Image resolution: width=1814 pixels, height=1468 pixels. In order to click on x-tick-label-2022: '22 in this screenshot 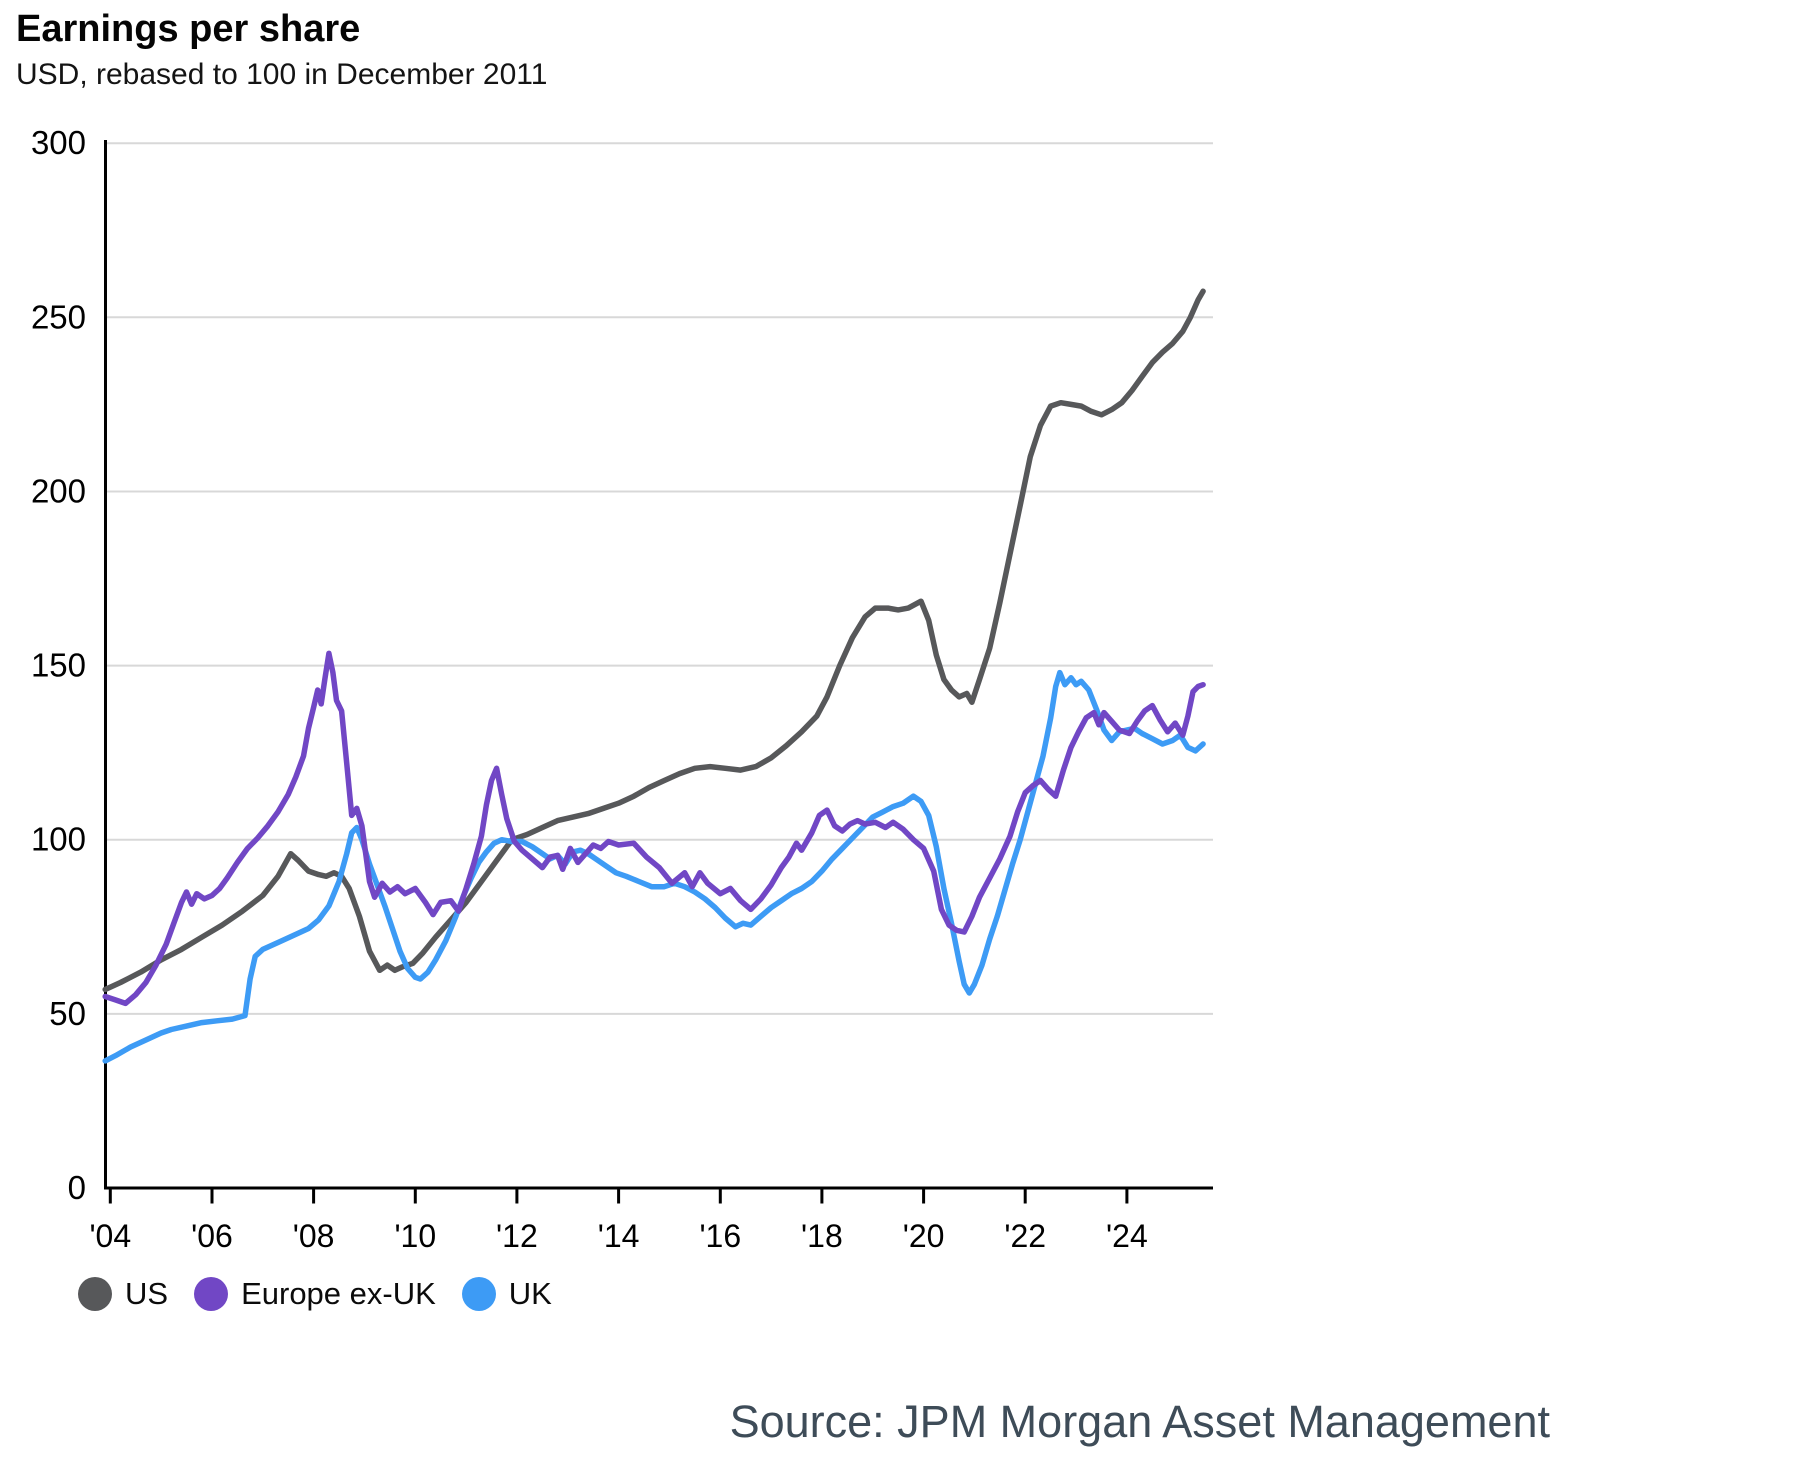, I will do `click(1025, 1236)`.